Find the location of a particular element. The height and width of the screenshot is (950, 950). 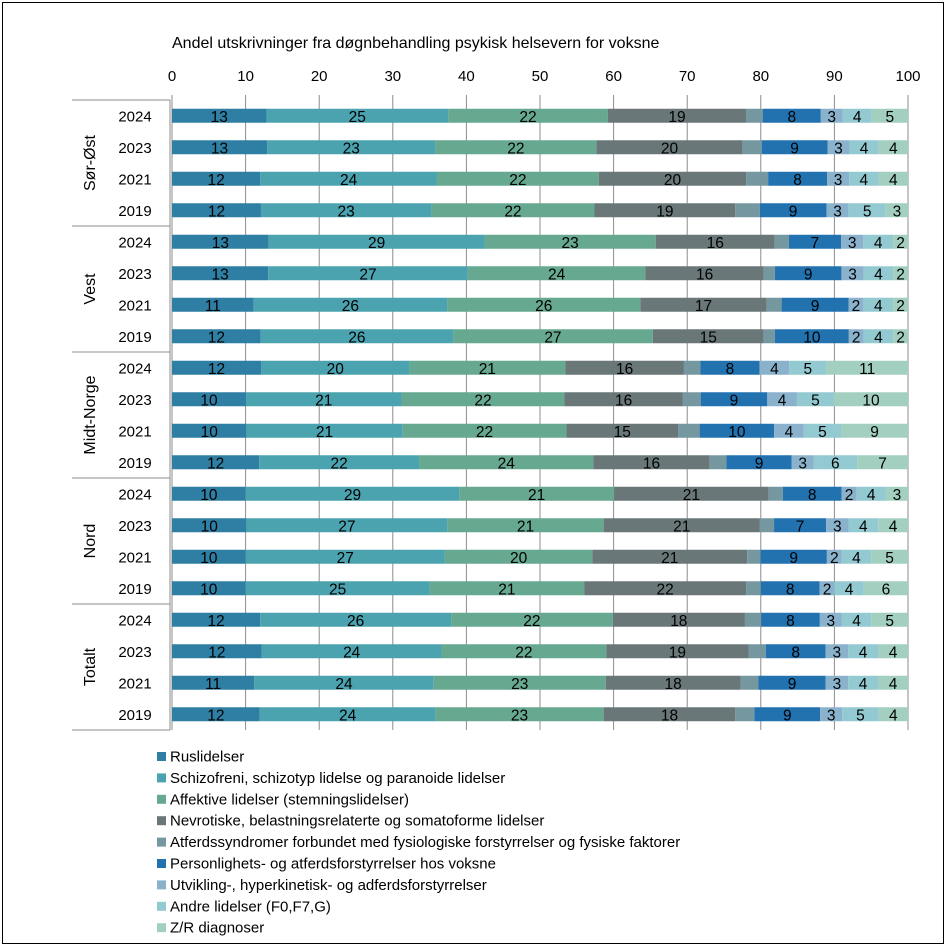

data-label: 9 is located at coordinates (808, 274).